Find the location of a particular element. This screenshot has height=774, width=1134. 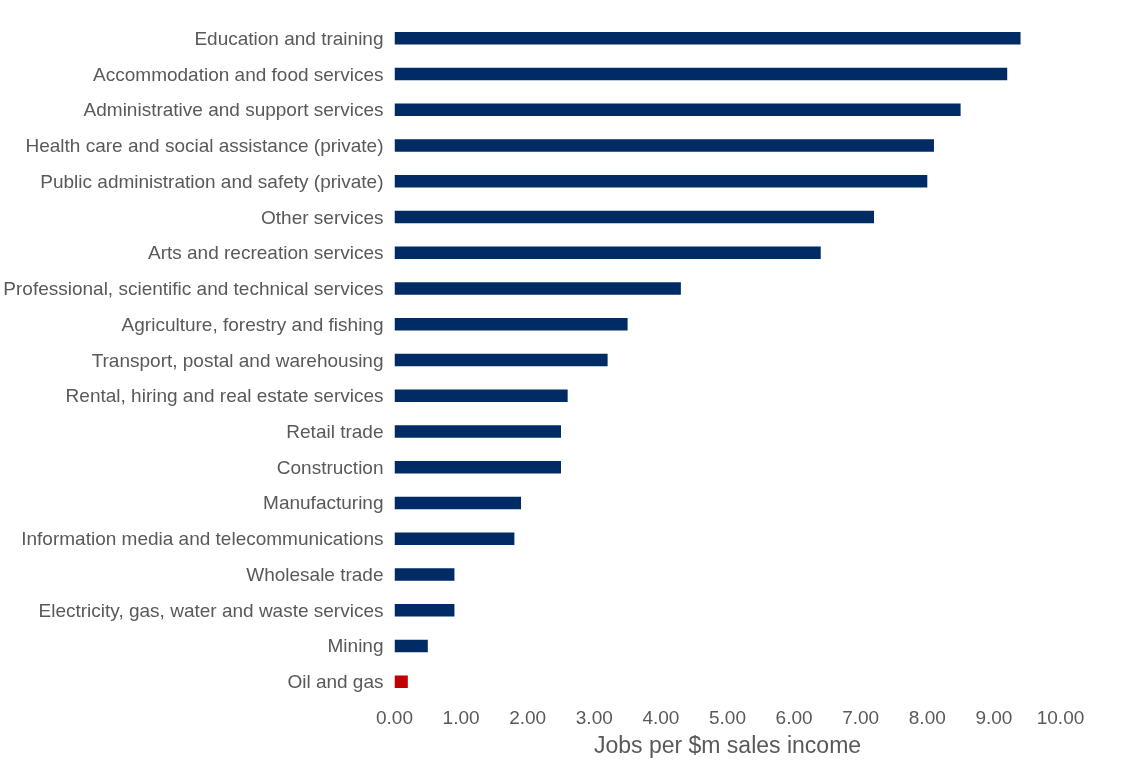

y-tick-label: Rental, hiring and real estate services is located at coordinates (224, 396).